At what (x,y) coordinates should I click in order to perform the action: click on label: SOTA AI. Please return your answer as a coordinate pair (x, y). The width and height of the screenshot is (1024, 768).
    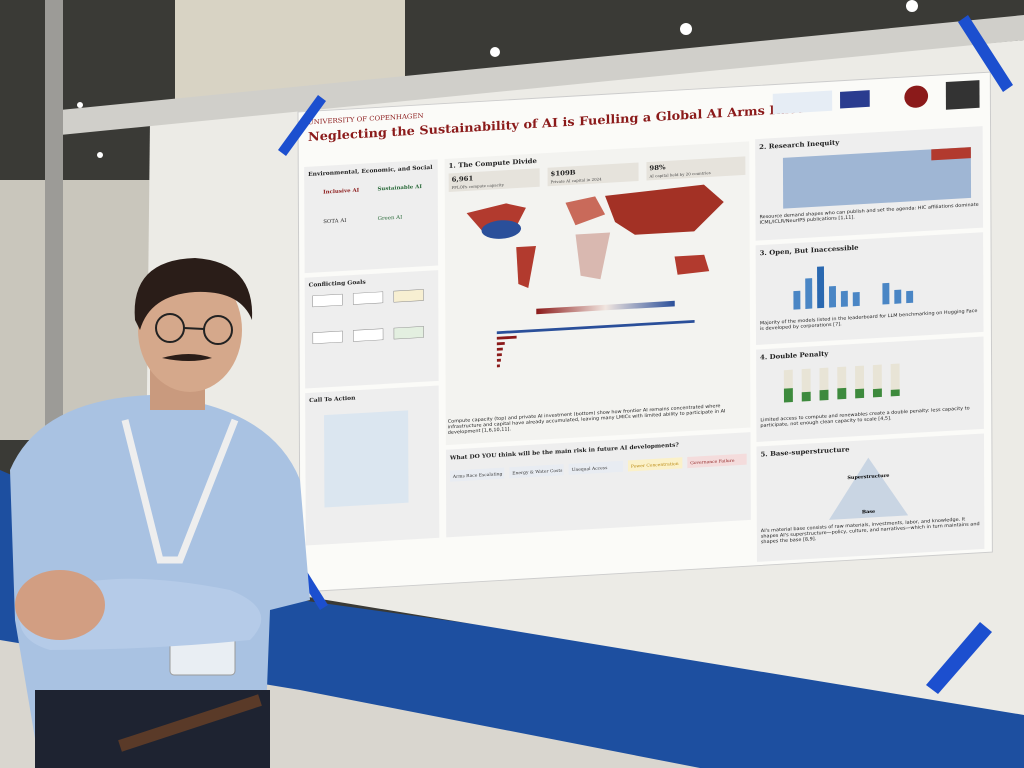
    Looking at the image, I should click on (334, 221).